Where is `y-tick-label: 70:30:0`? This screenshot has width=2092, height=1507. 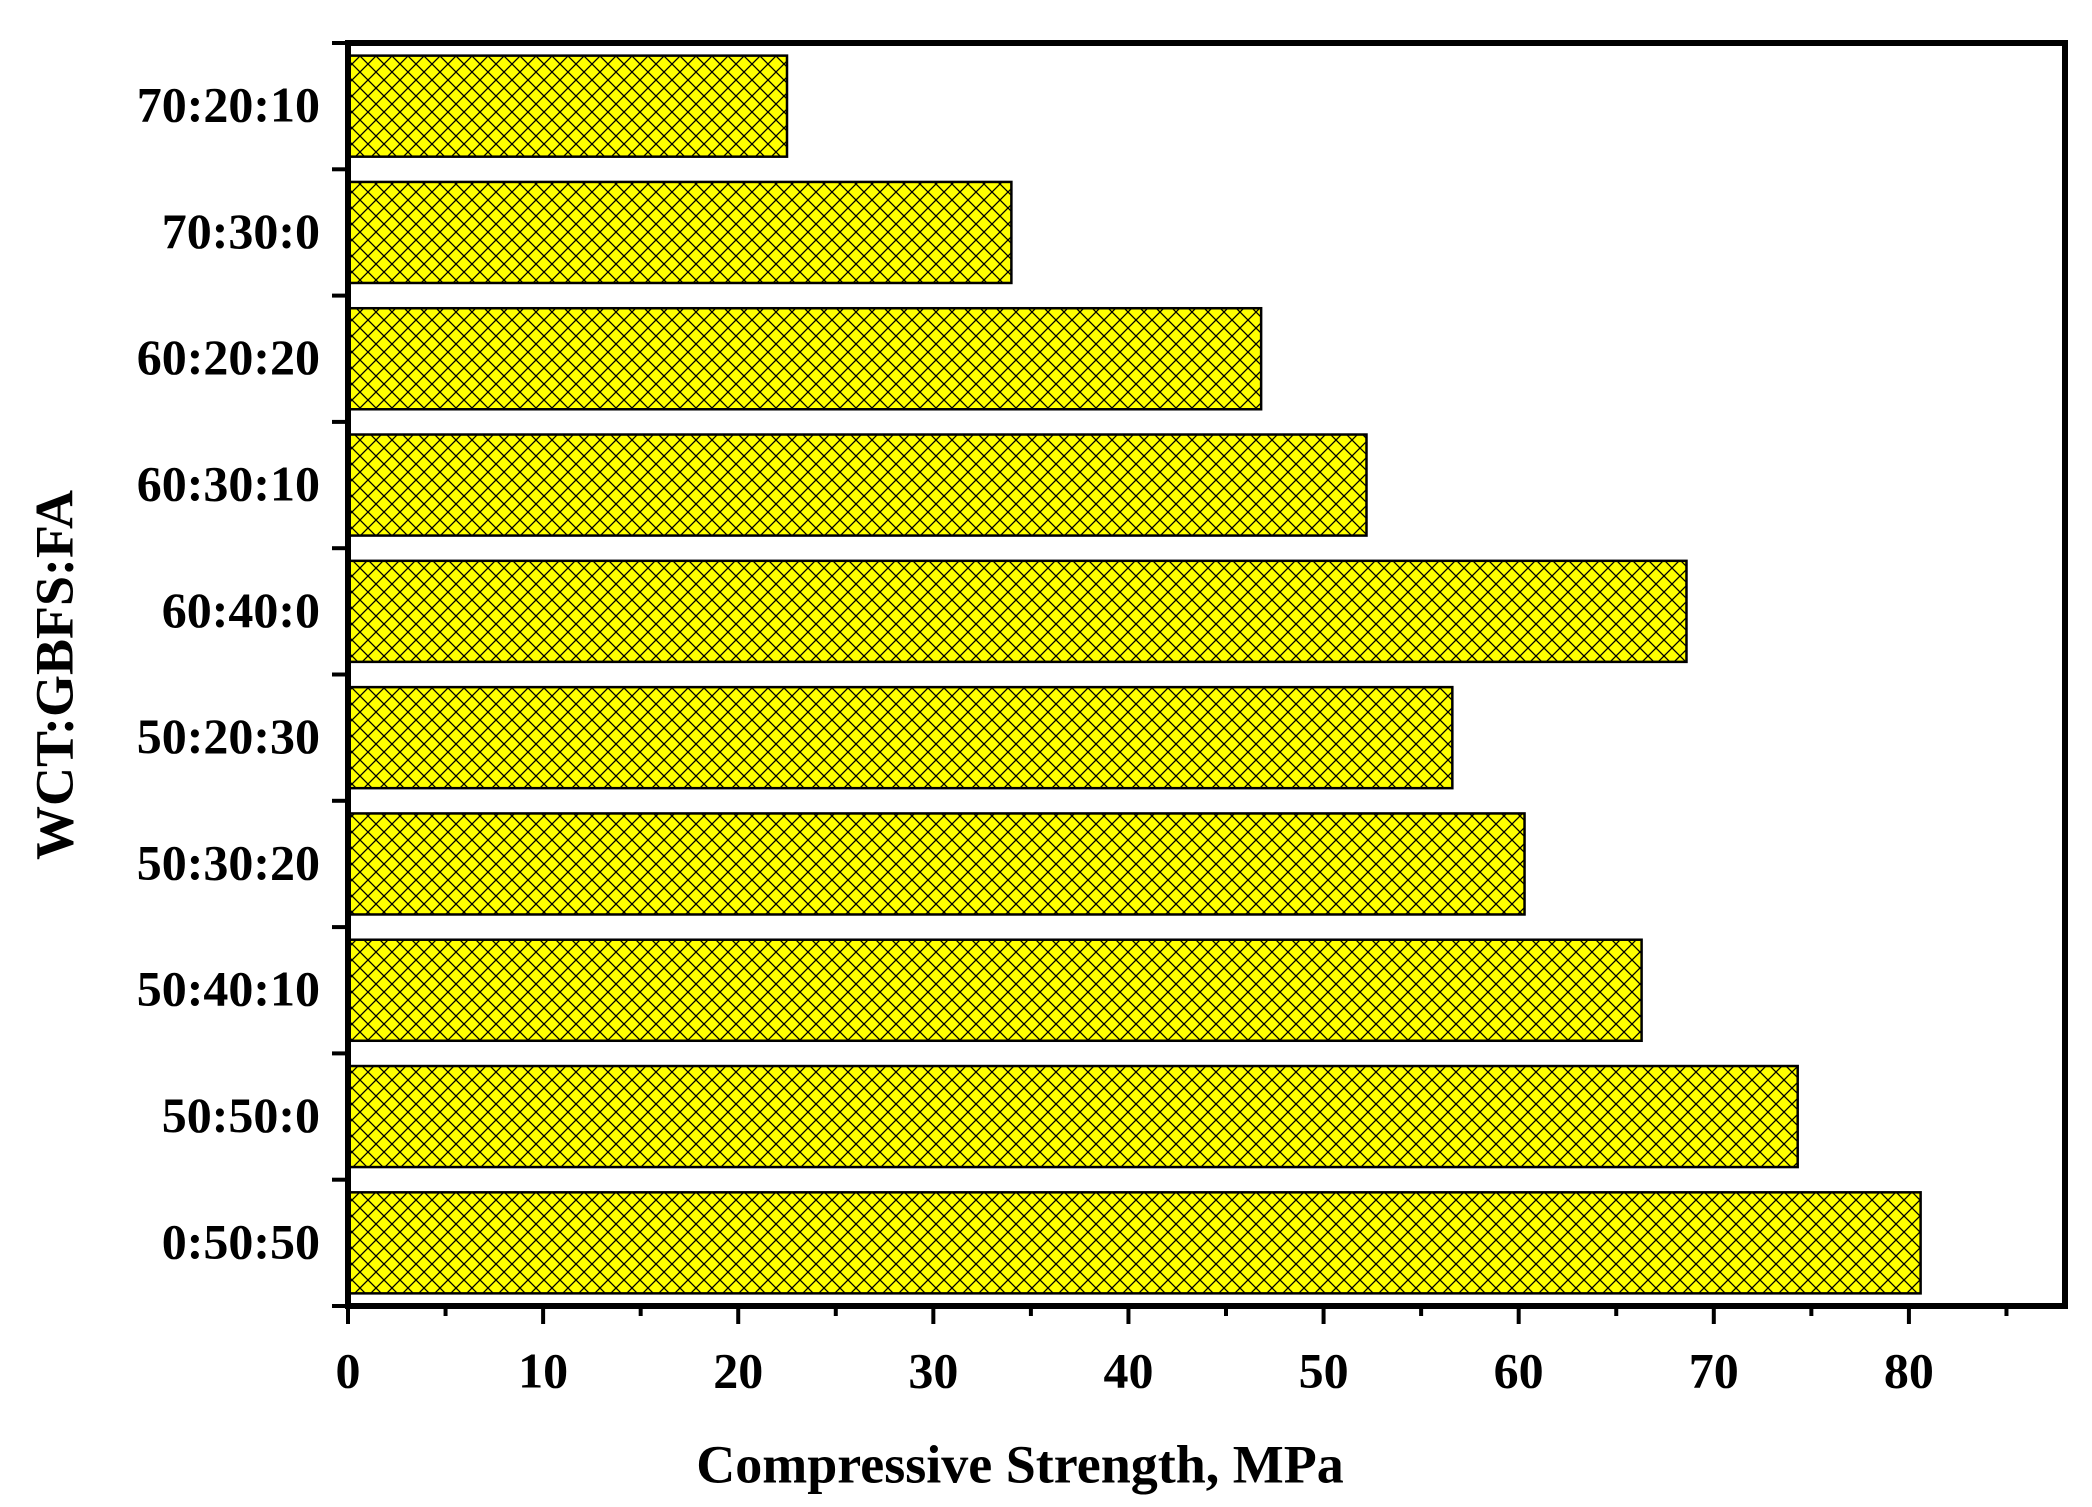
y-tick-label: 70:30:0 is located at coordinates (241, 231).